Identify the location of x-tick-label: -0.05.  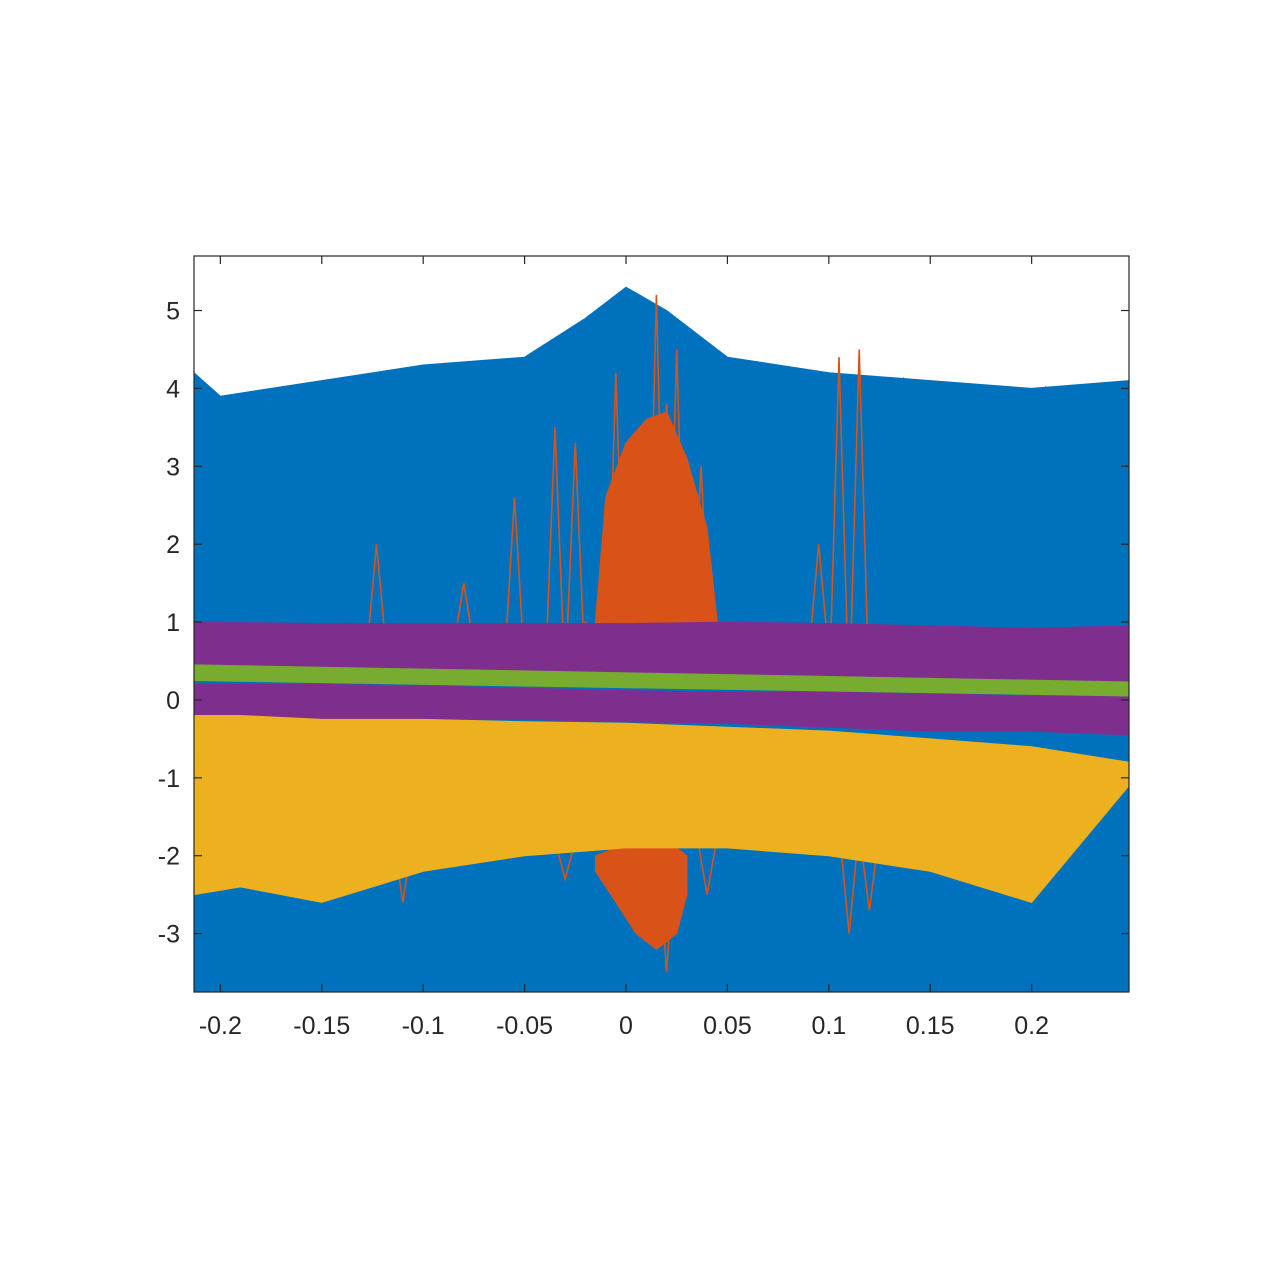
(524, 1026).